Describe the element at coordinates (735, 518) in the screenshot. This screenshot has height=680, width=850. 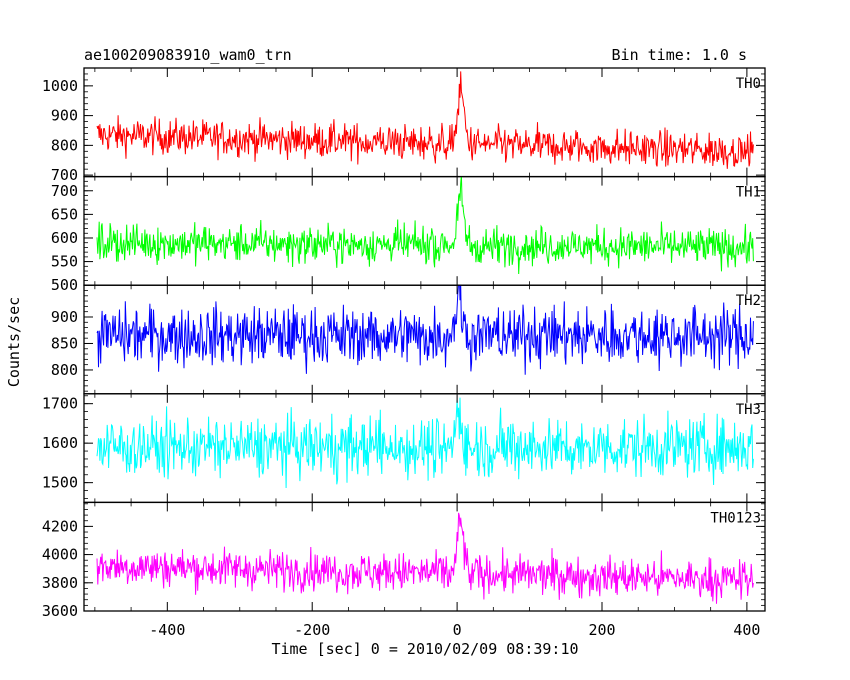
I see `panel-name-label: TH0123` at that location.